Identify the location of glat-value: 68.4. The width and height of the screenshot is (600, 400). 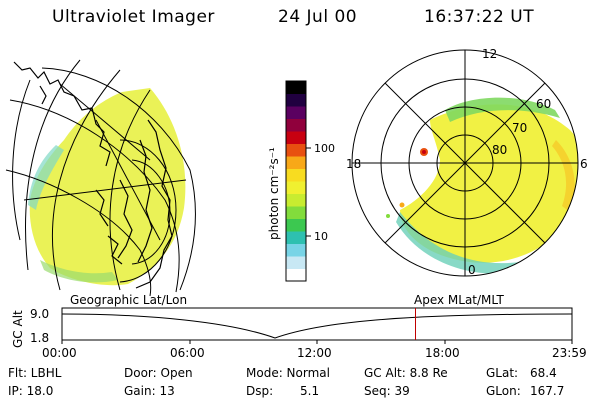
(543, 373).